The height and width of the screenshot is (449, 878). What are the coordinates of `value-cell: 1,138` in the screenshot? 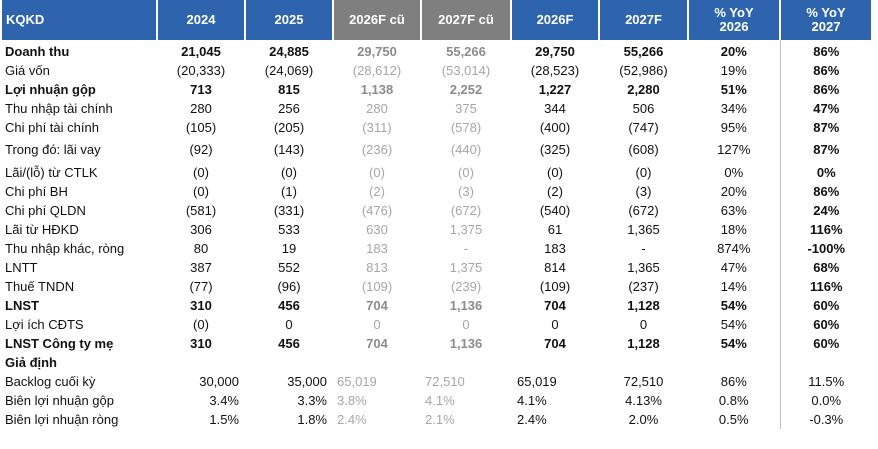 It's located at (377, 89).